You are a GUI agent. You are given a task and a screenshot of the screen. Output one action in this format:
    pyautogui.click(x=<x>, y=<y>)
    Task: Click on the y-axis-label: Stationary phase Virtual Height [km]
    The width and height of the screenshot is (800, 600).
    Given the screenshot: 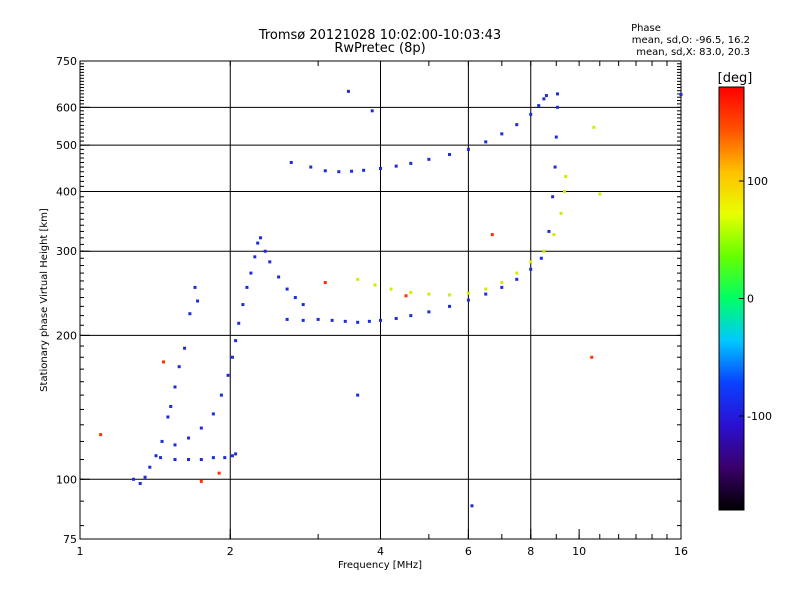 What is the action you would take?
    pyautogui.click(x=44, y=300)
    